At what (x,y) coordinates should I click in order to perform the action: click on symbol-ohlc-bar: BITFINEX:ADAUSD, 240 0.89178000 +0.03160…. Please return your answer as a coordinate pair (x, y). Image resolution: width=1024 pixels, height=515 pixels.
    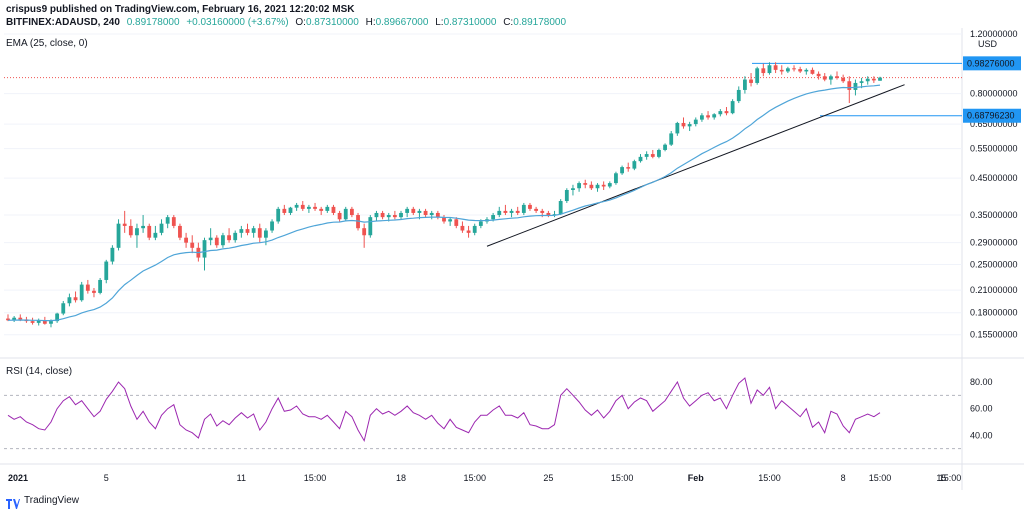
    Looking at the image, I should click on (286, 22).